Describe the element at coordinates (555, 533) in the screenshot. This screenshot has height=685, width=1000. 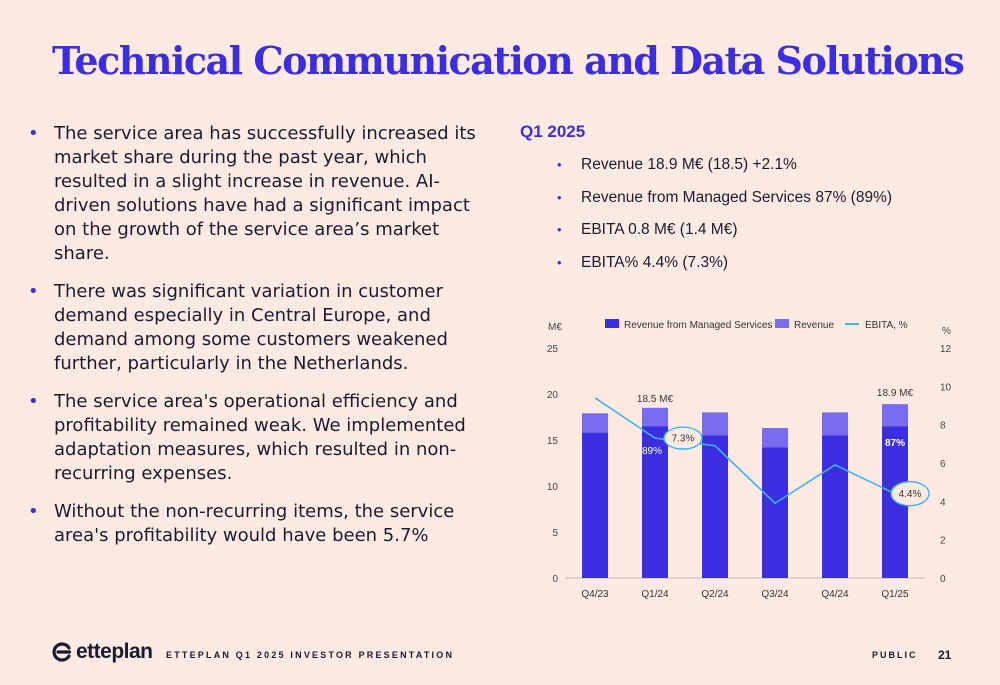
I see `y-tick-left-label: 5` at that location.